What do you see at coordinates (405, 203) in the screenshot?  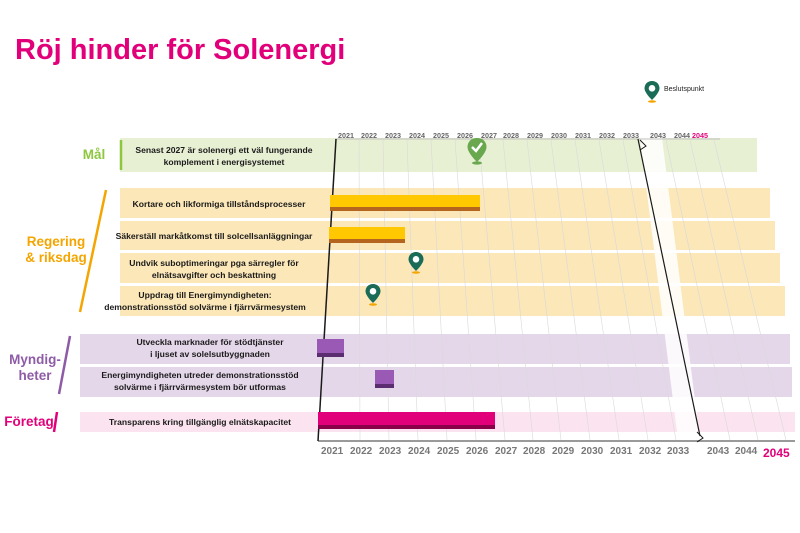 I see `bar-permit-process` at bounding box center [405, 203].